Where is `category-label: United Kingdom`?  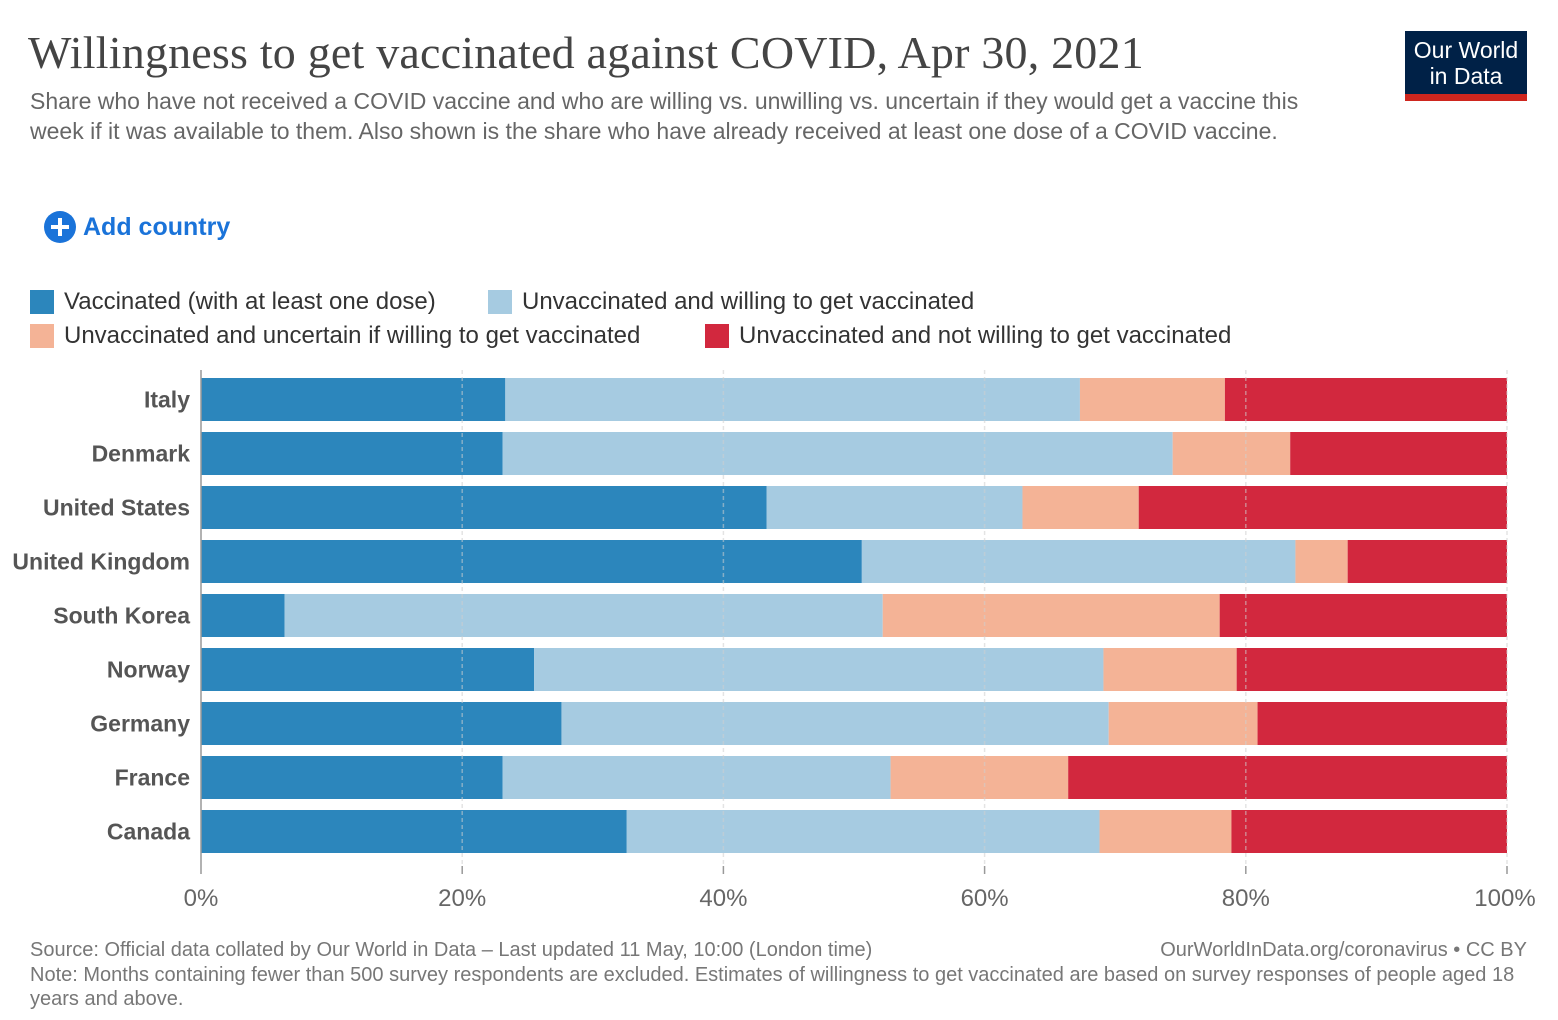
category-label: United Kingdom is located at coordinates (101, 562).